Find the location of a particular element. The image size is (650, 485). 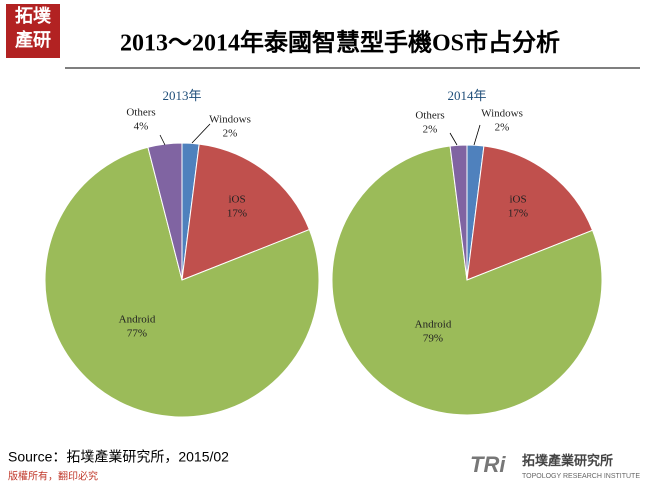

brand-mark: TRi is located at coordinates (488, 464).